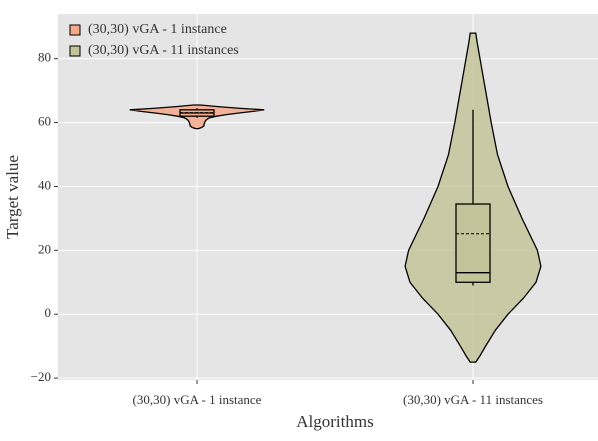 This screenshot has width=598, height=441. I want to click on x-tick-label: (30,30) vGA - 1 instance, so click(197, 399).